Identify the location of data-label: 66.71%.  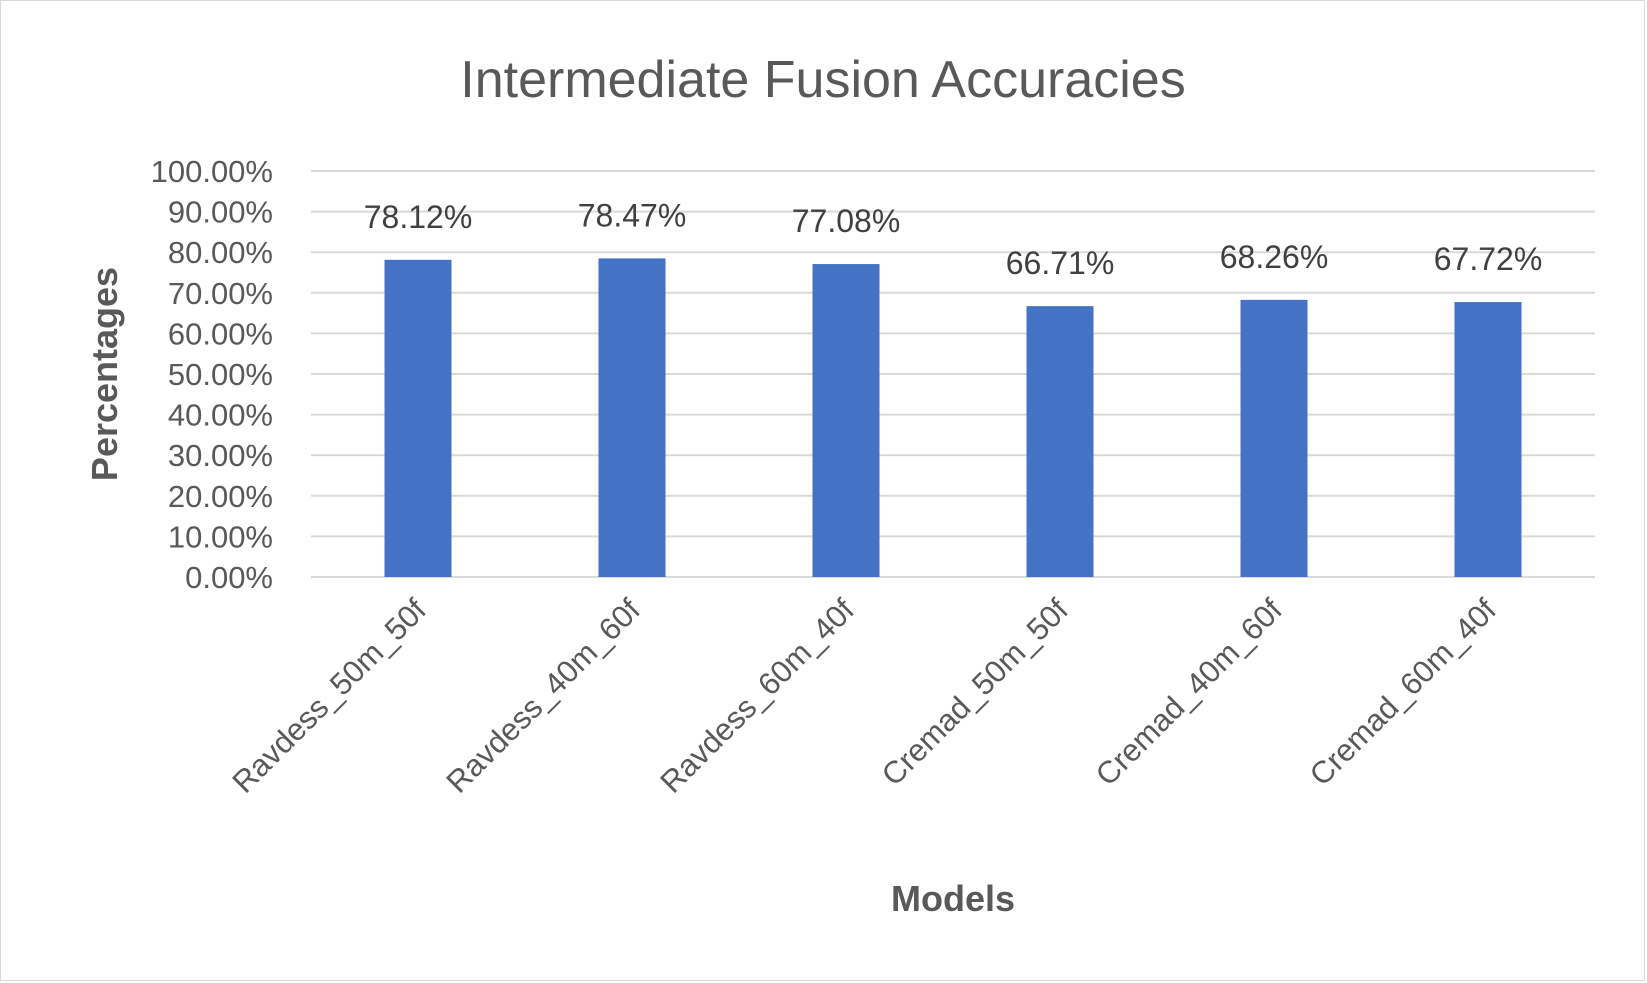
(1060, 263).